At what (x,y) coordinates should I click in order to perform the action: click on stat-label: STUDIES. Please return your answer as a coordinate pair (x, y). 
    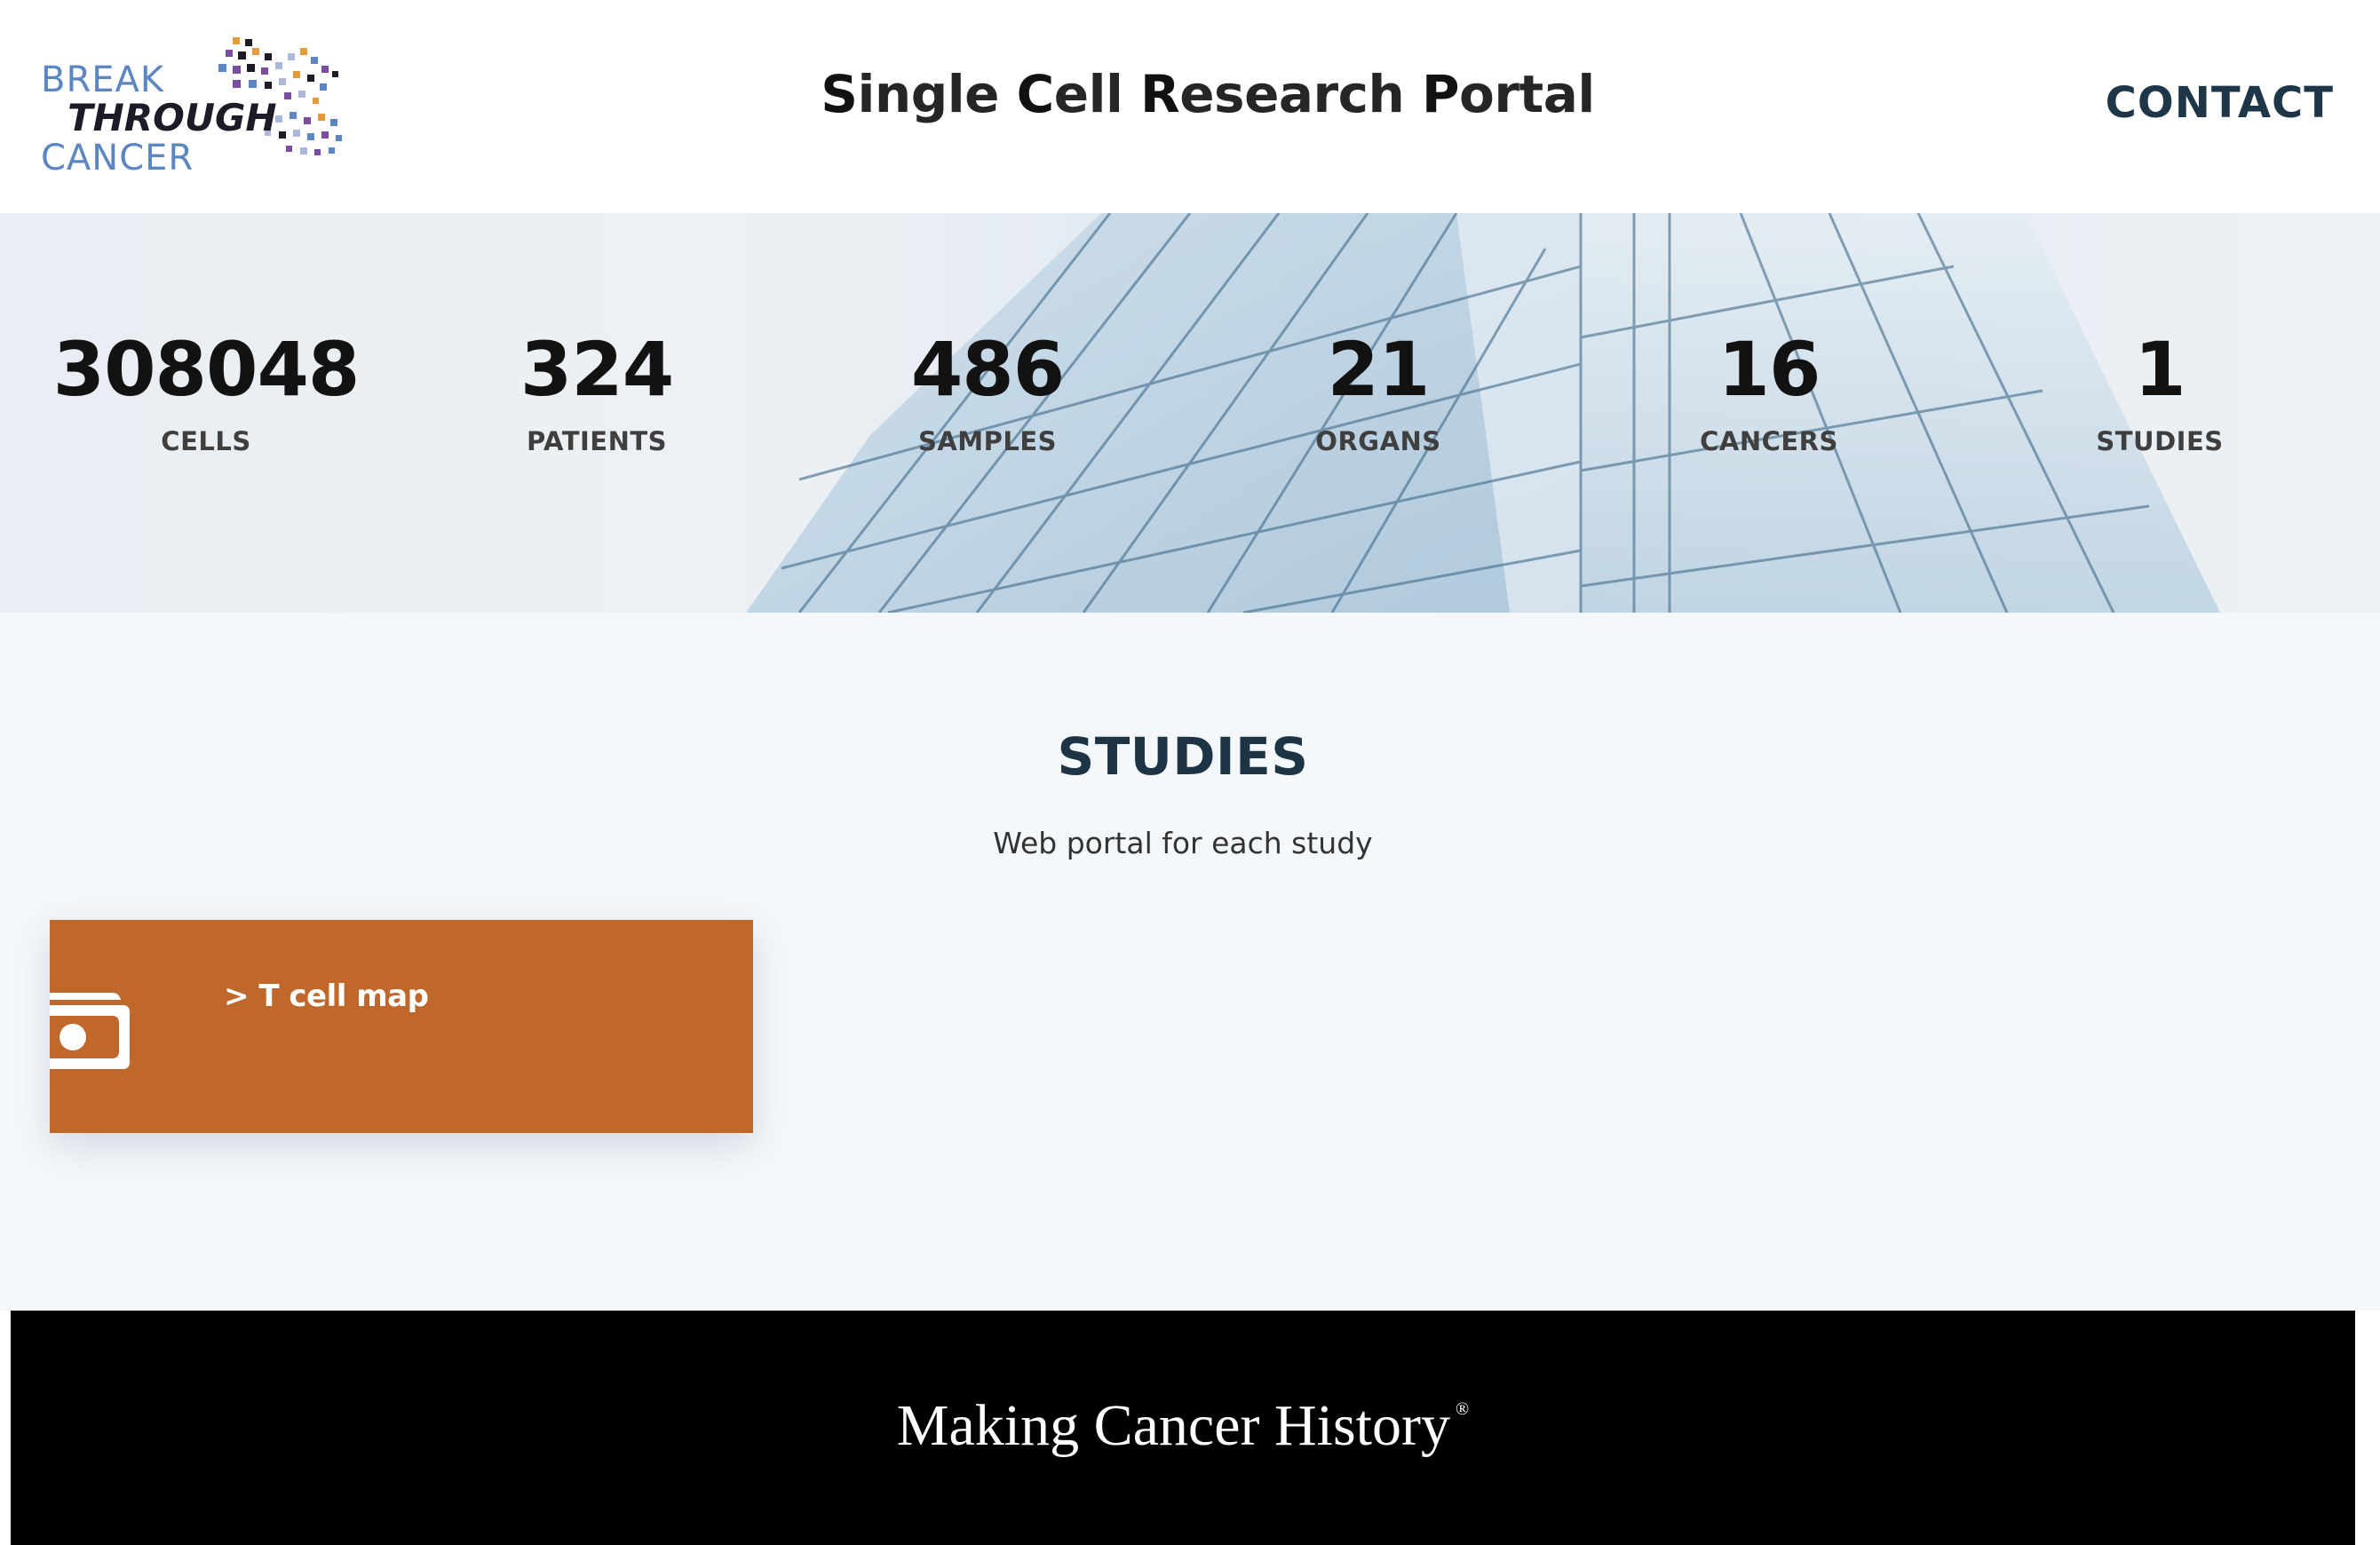
    Looking at the image, I should click on (2160, 441).